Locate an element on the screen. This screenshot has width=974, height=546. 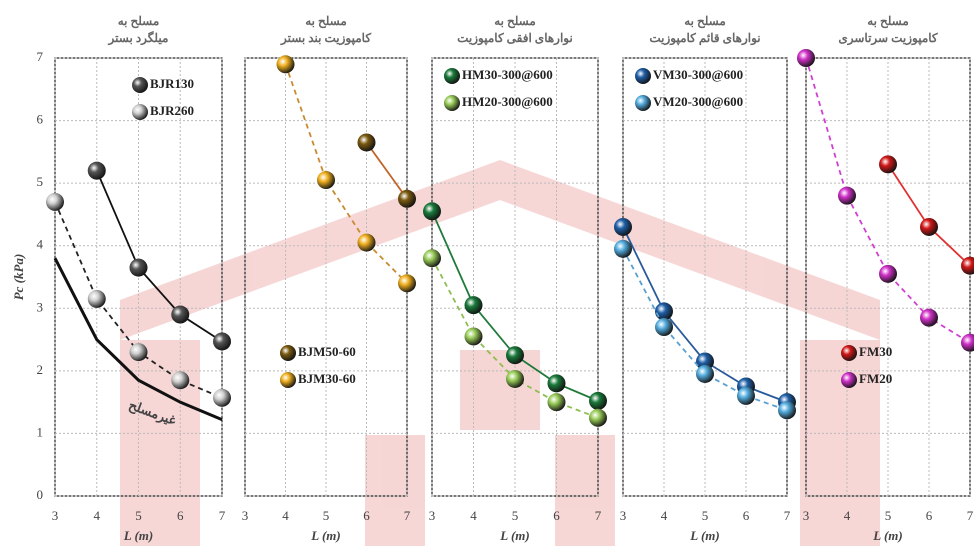
y-tick-label: 4 is located at coordinates (40, 244).